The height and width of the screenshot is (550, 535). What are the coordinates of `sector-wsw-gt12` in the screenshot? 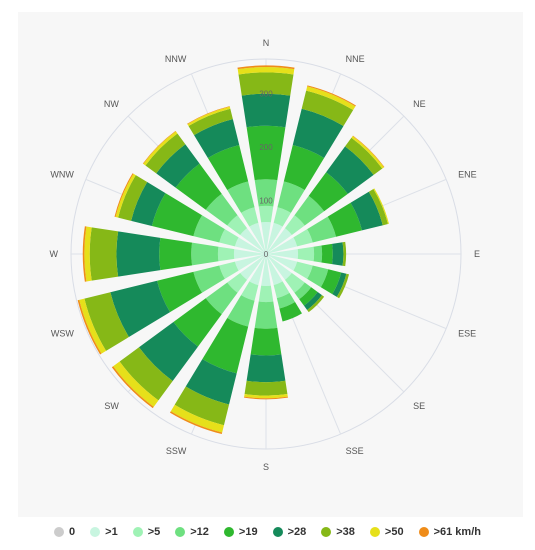 It's located at (209, 279).